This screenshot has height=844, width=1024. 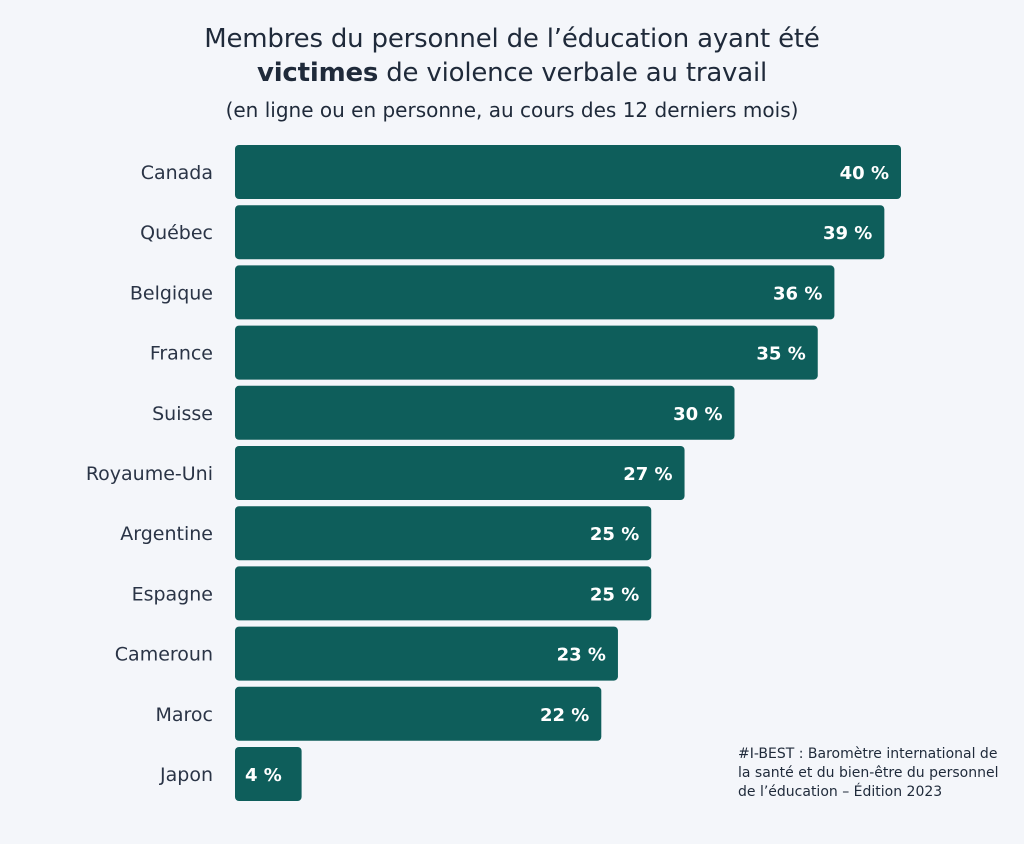 I want to click on category-label: Espagne, so click(x=172, y=594).